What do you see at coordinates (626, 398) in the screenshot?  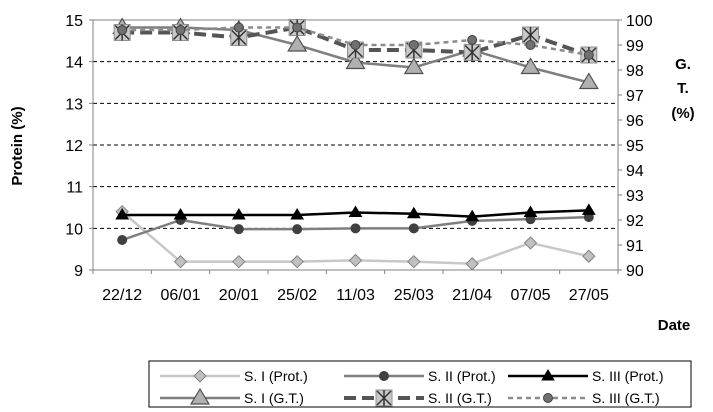 I see `legend-label: S. III (G.T.)` at bounding box center [626, 398].